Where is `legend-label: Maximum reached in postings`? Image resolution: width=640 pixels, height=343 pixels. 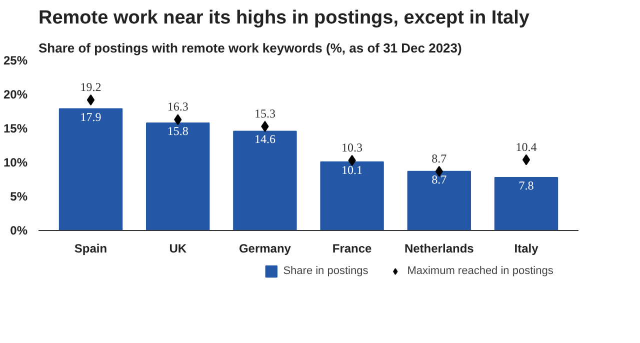
legend-label: Maximum reached in postings is located at coordinates (480, 271).